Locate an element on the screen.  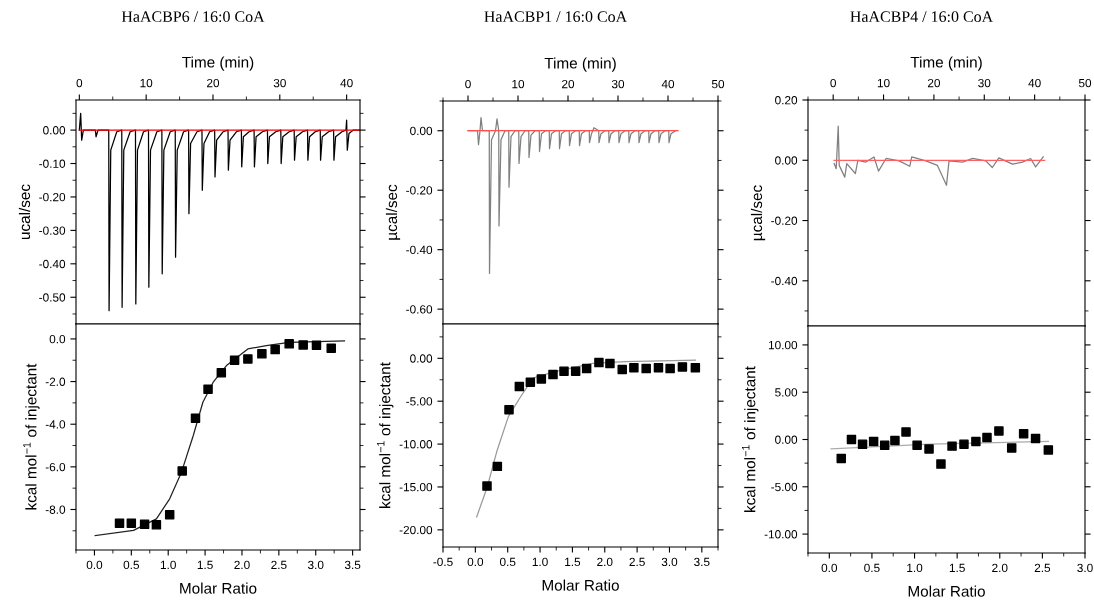
y-tick-label: -0.30 is located at coordinates (52, 230).